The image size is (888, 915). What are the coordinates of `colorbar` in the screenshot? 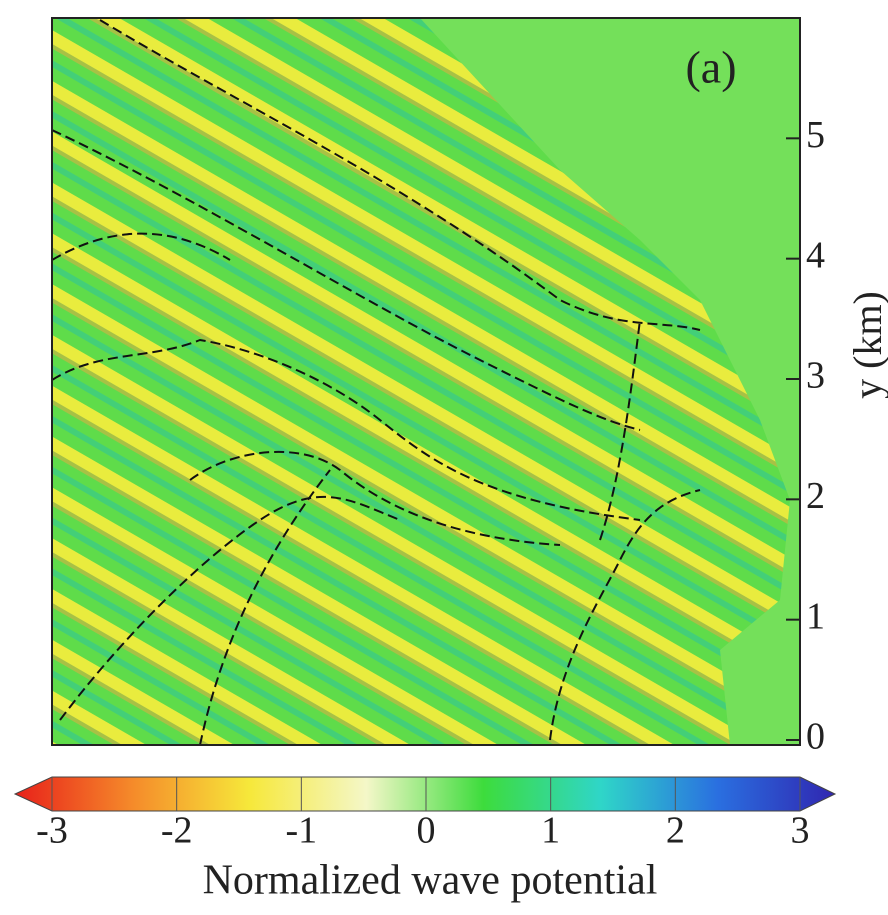 It's located at (425, 794).